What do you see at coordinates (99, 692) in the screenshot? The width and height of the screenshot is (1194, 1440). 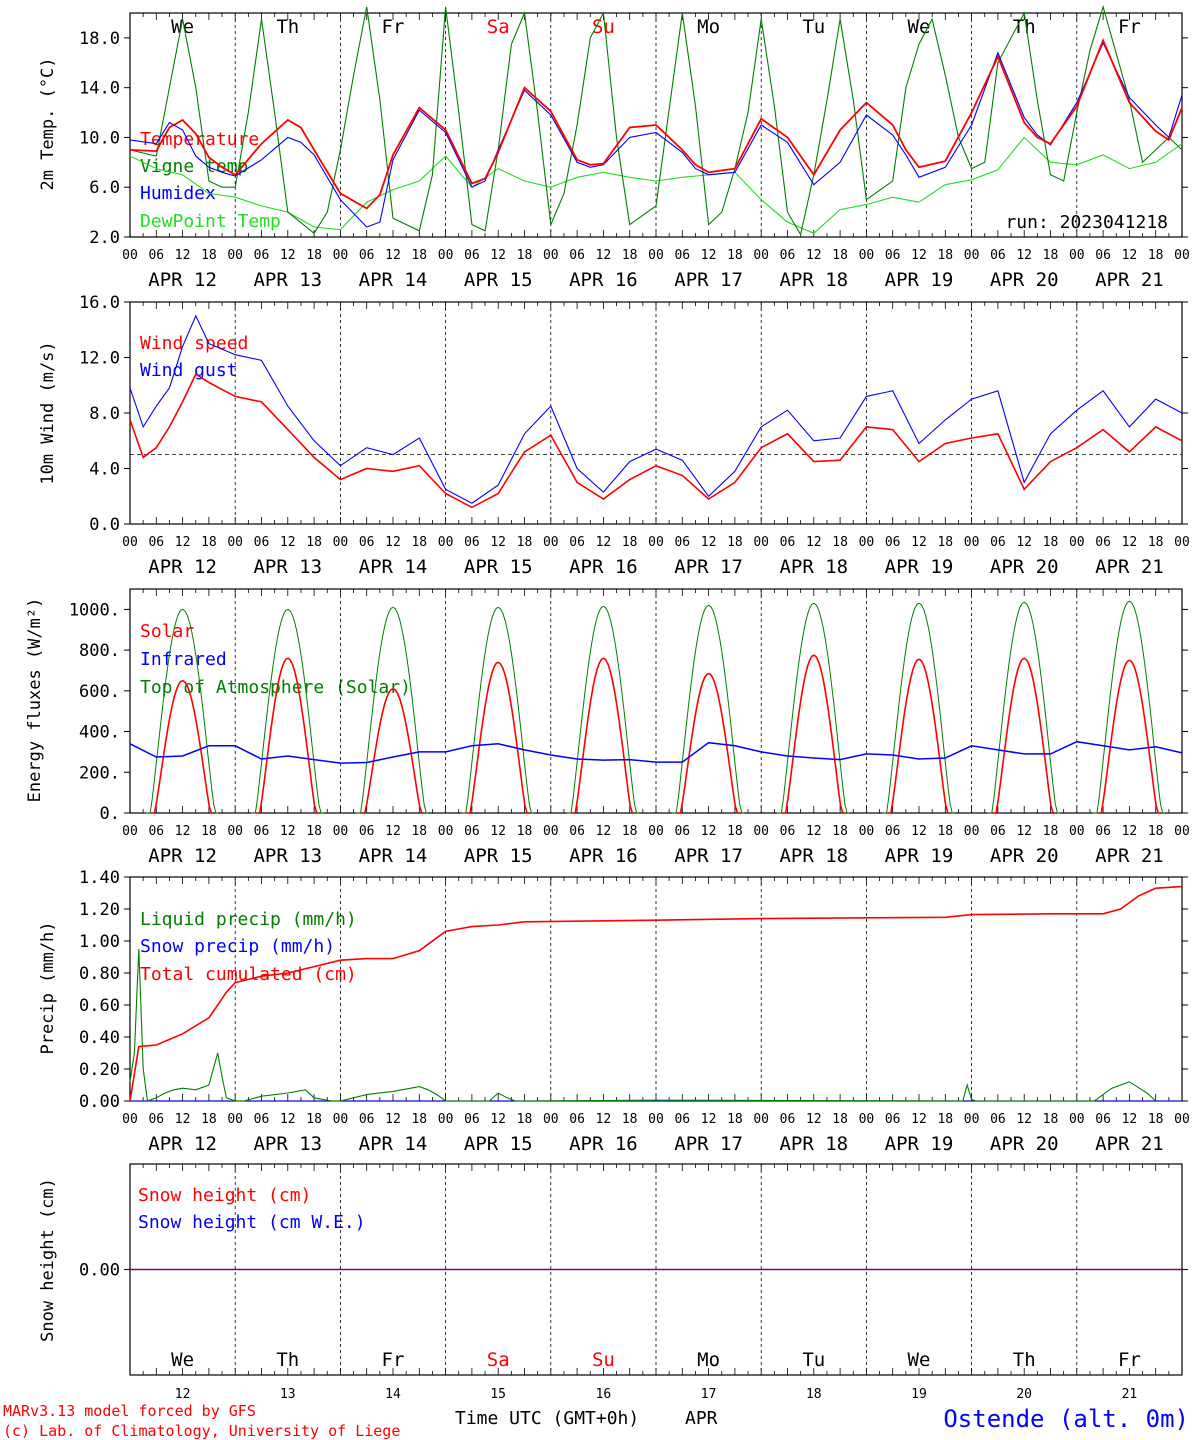 I see `y-tick-label: 600.` at bounding box center [99, 692].